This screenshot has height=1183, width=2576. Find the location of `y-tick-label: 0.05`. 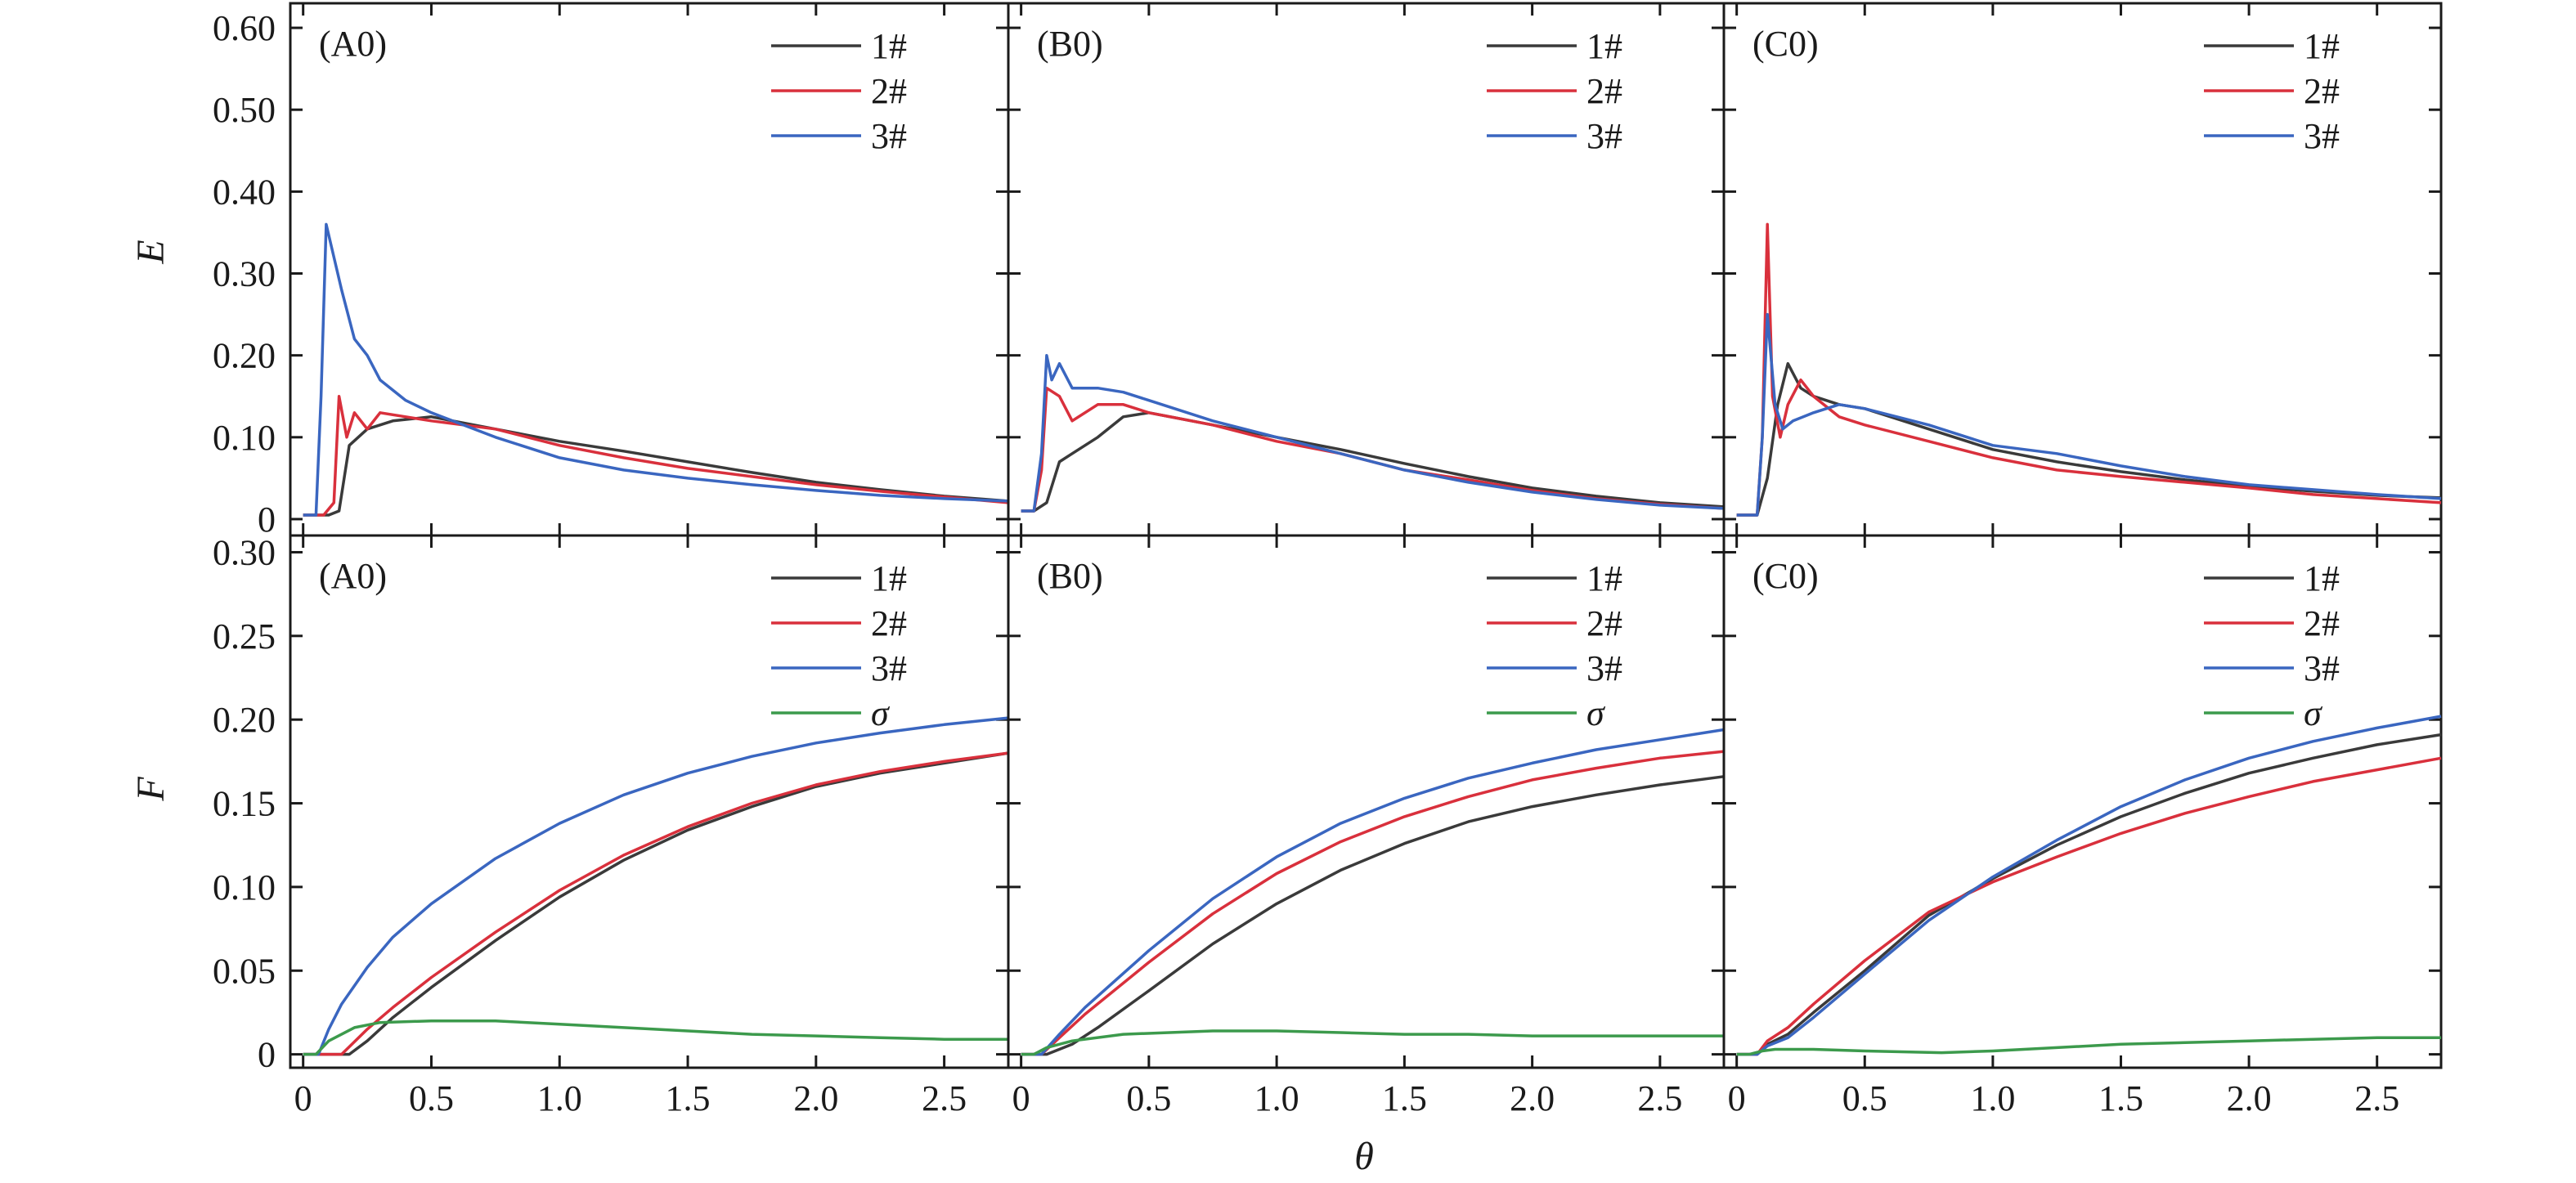

y-tick-label: 0.05 is located at coordinates (244, 971).